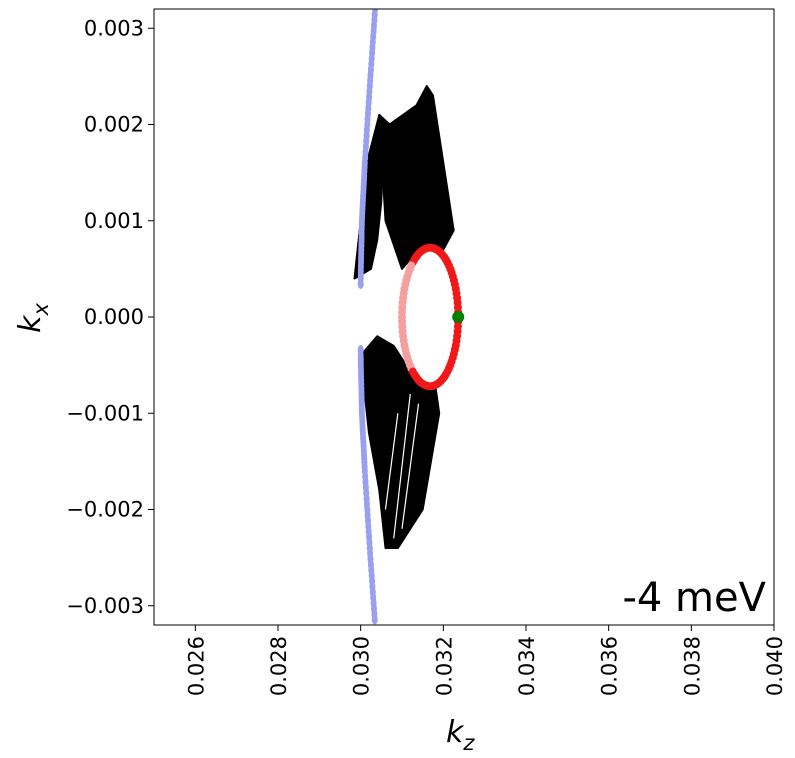 Image resolution: width=795 pixels, height=758 pixels. I want to click on x-tick-label: 0.040, so click(775, 666).